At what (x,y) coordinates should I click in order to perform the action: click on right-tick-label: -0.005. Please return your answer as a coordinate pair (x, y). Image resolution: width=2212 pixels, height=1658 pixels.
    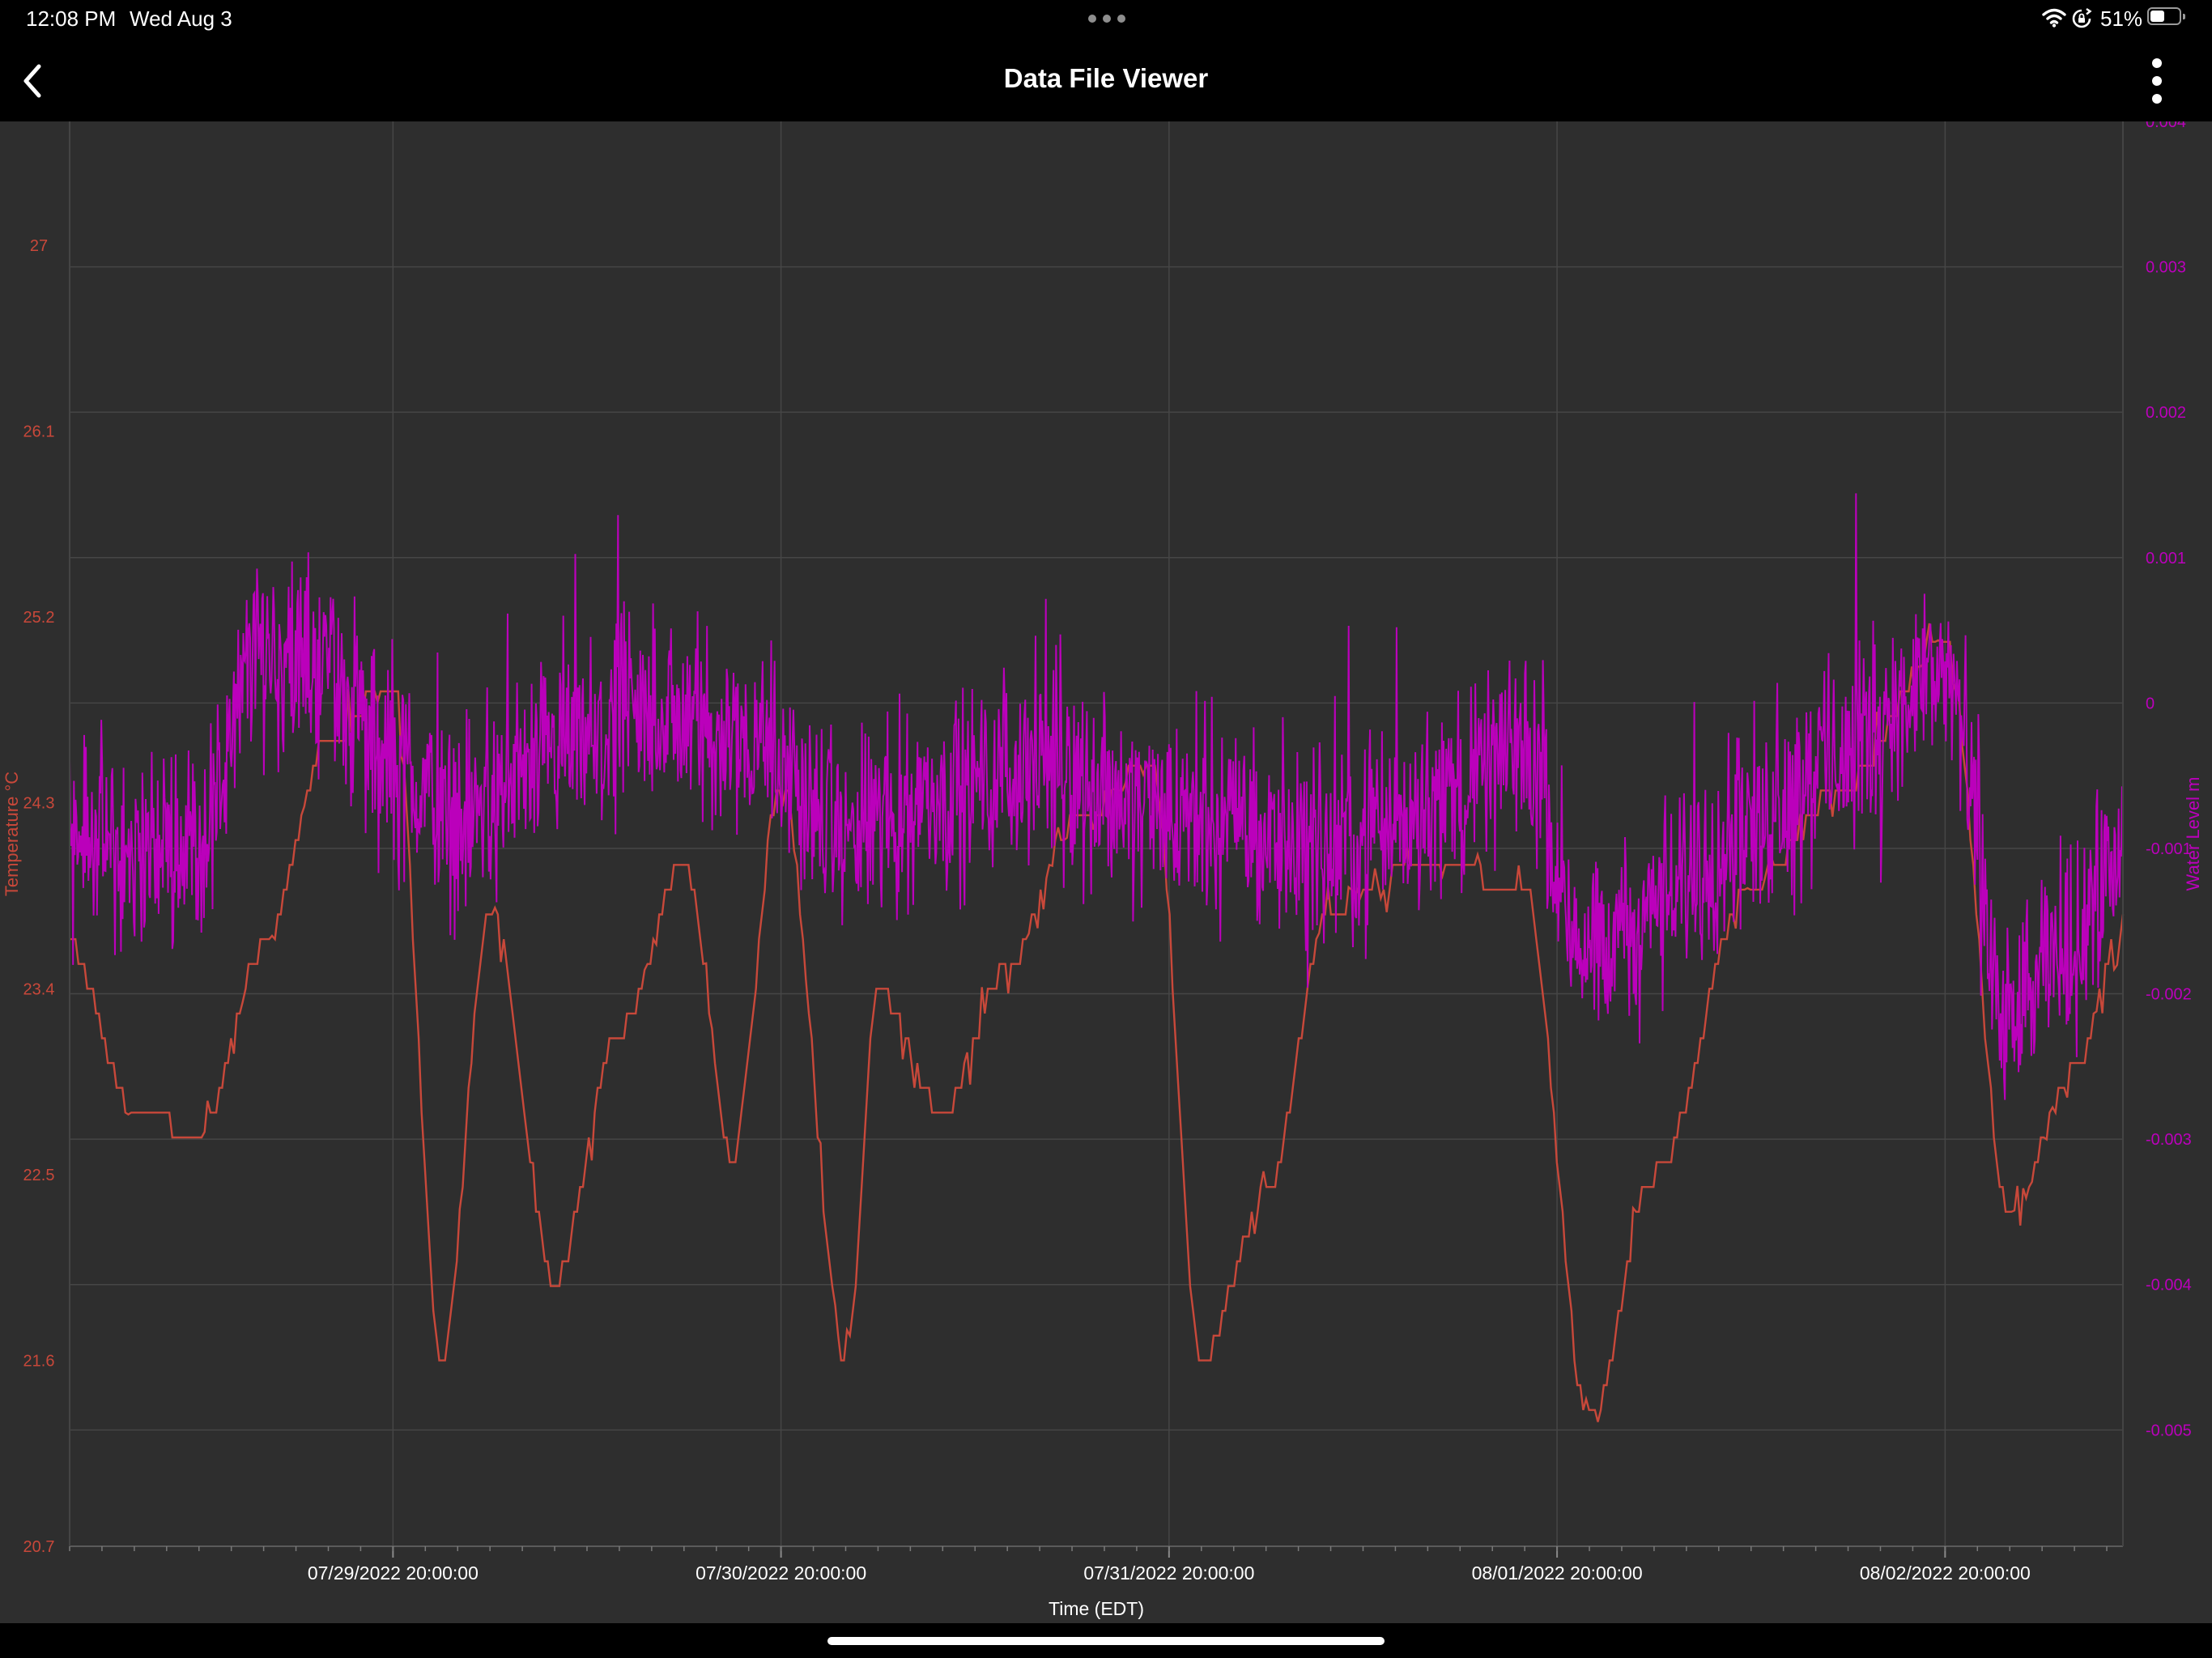
    Looking at the image, I should click on (2169, 1430).